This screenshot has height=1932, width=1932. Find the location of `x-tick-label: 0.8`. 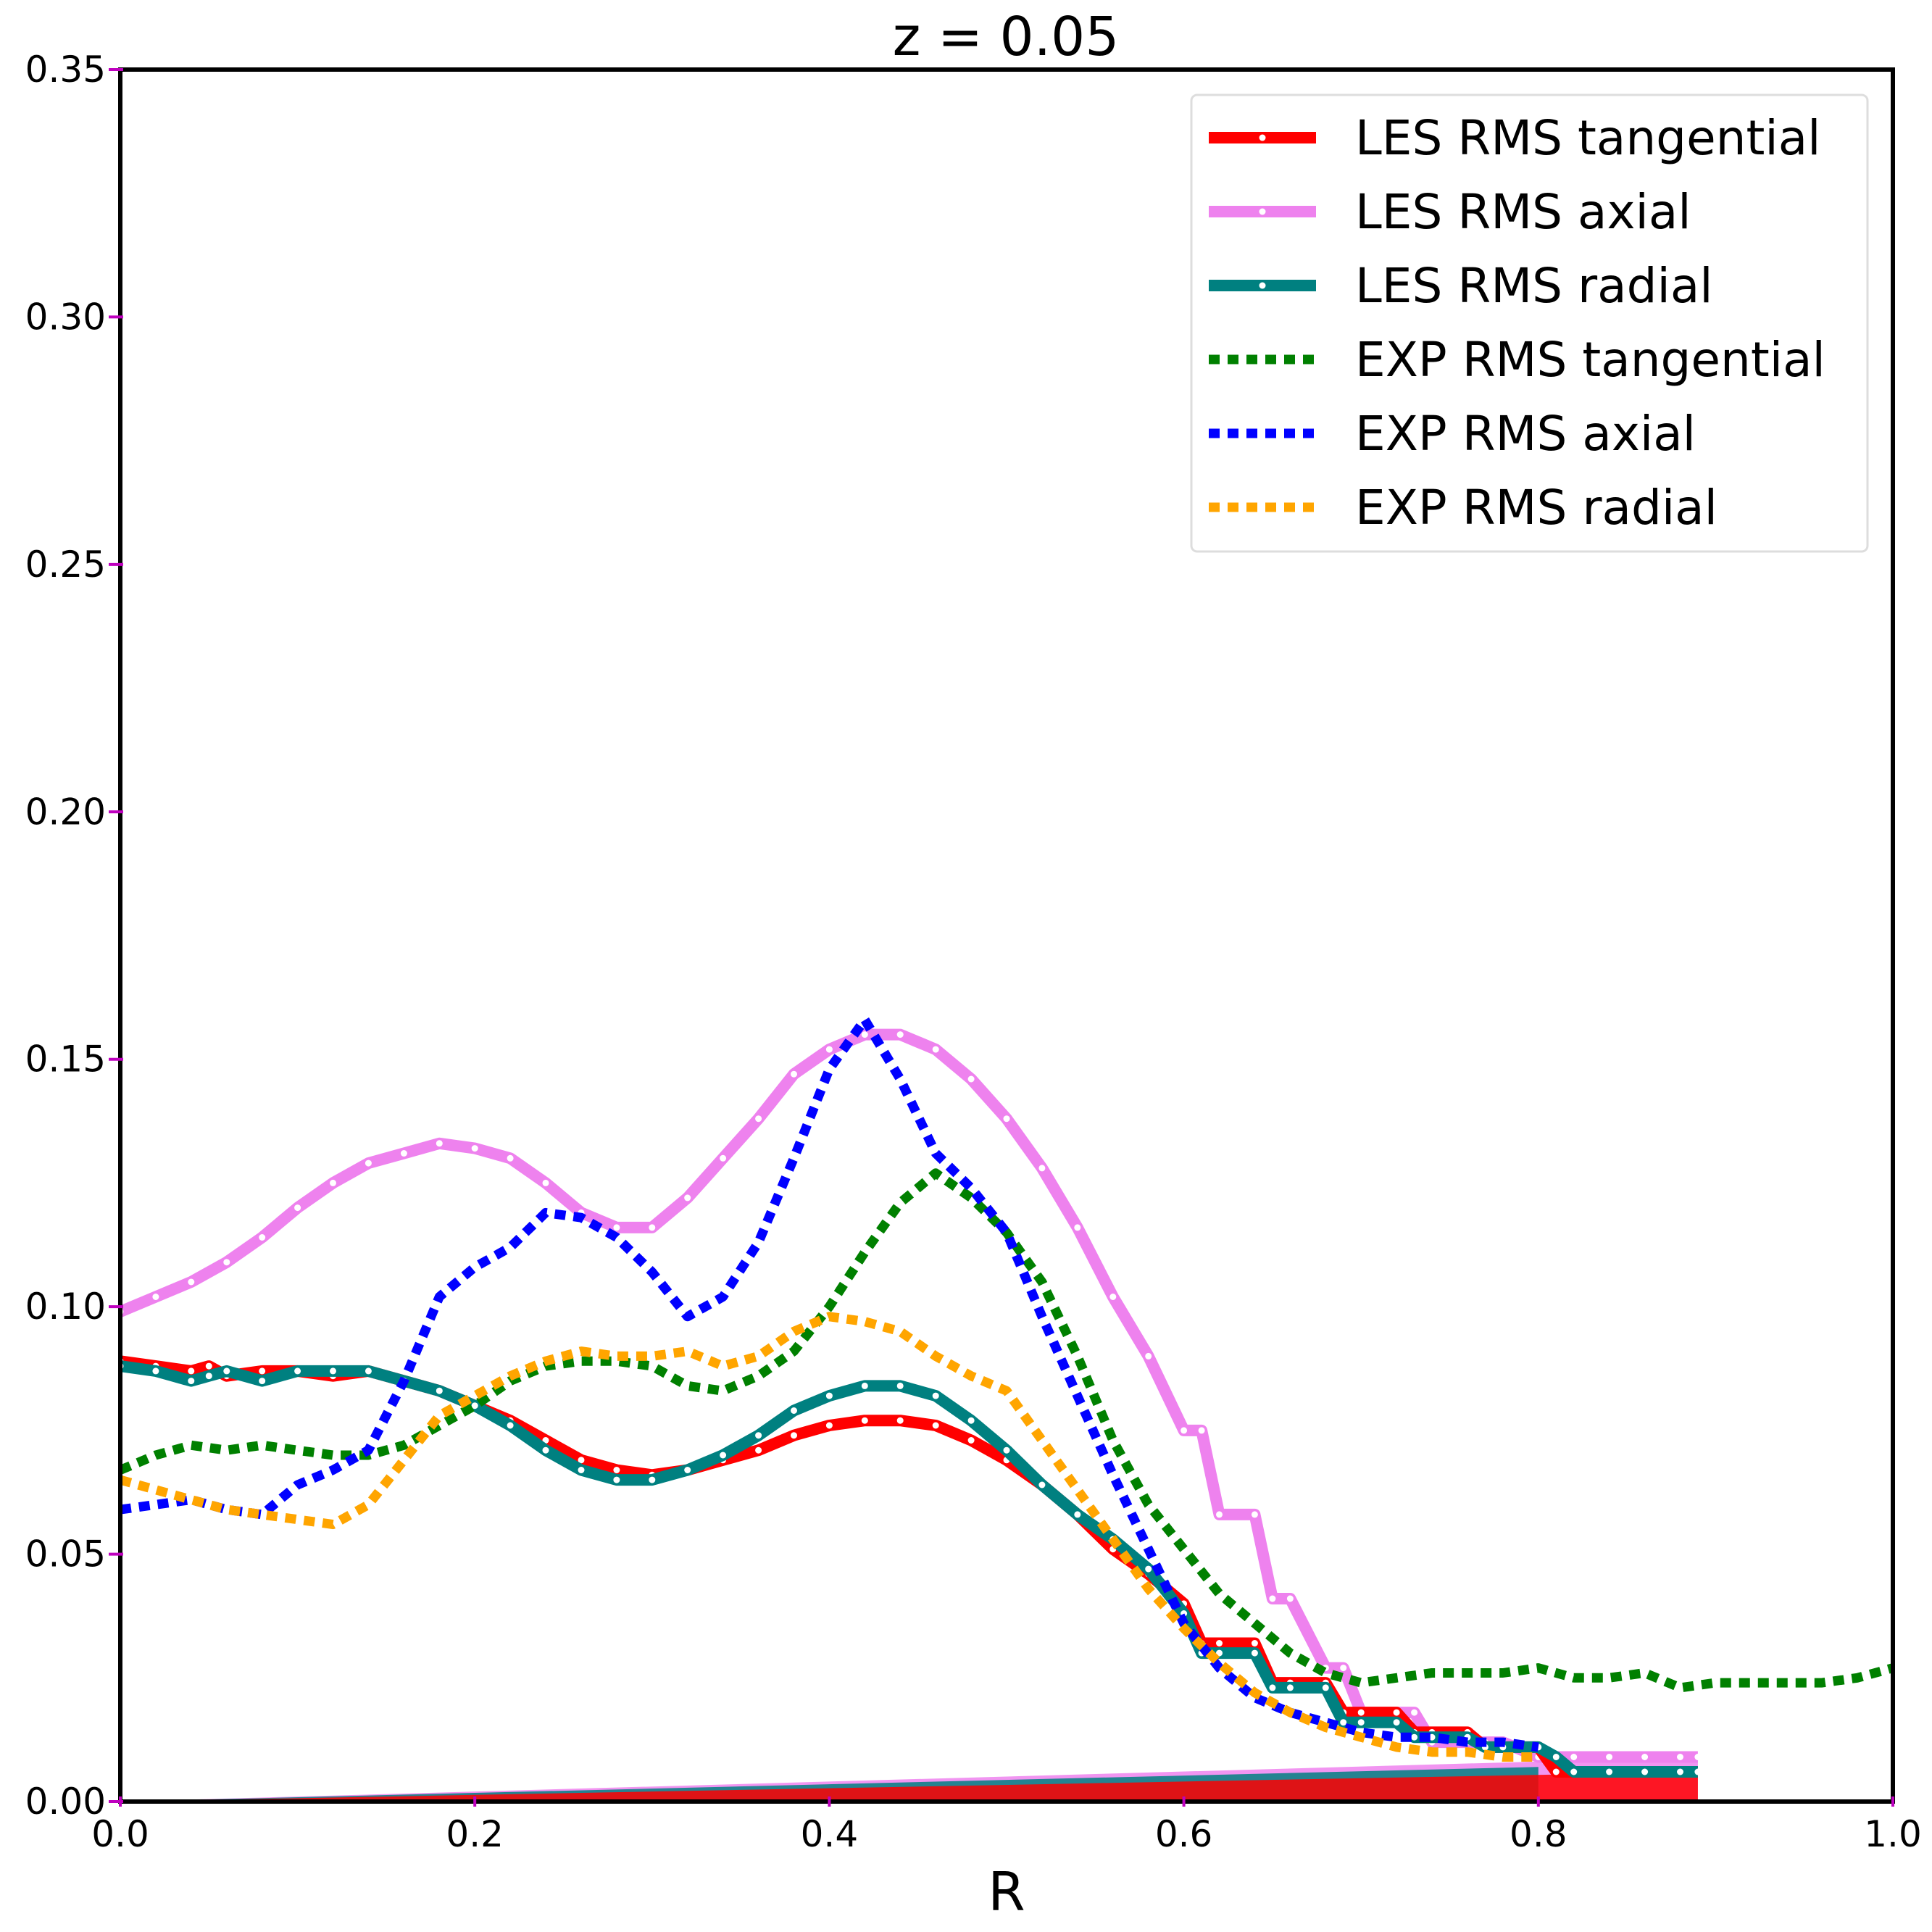

x-tick-label: 0.8 is located at coordinates (1538, 1834).